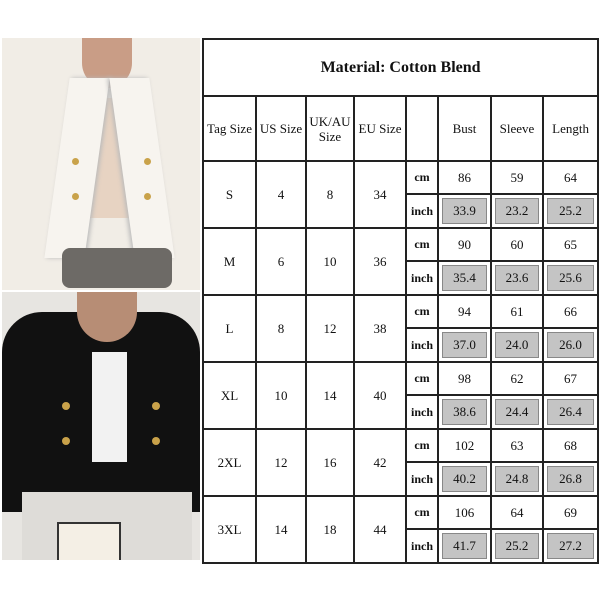 This screenshot has height=600, width=600. What do you see at coordinates (330, 462) in the screenshot?
I see `uk-au-size-cell: 16` at bounding box center [330, 462].